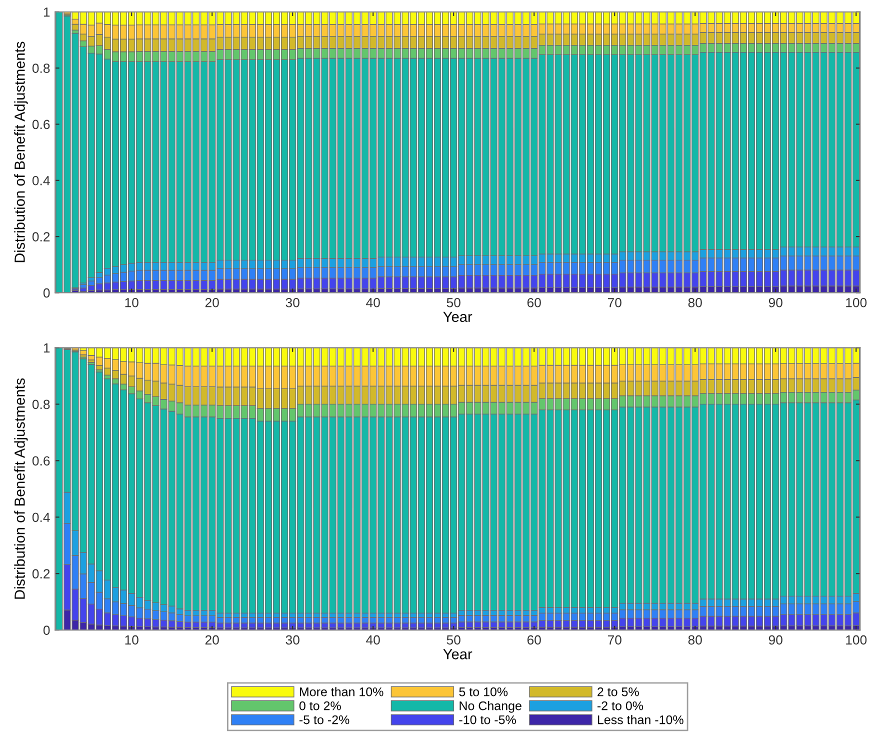  Describe the element at coordinates (491, 707) in the screenshot. I see `legend-label: No Change` at that location.